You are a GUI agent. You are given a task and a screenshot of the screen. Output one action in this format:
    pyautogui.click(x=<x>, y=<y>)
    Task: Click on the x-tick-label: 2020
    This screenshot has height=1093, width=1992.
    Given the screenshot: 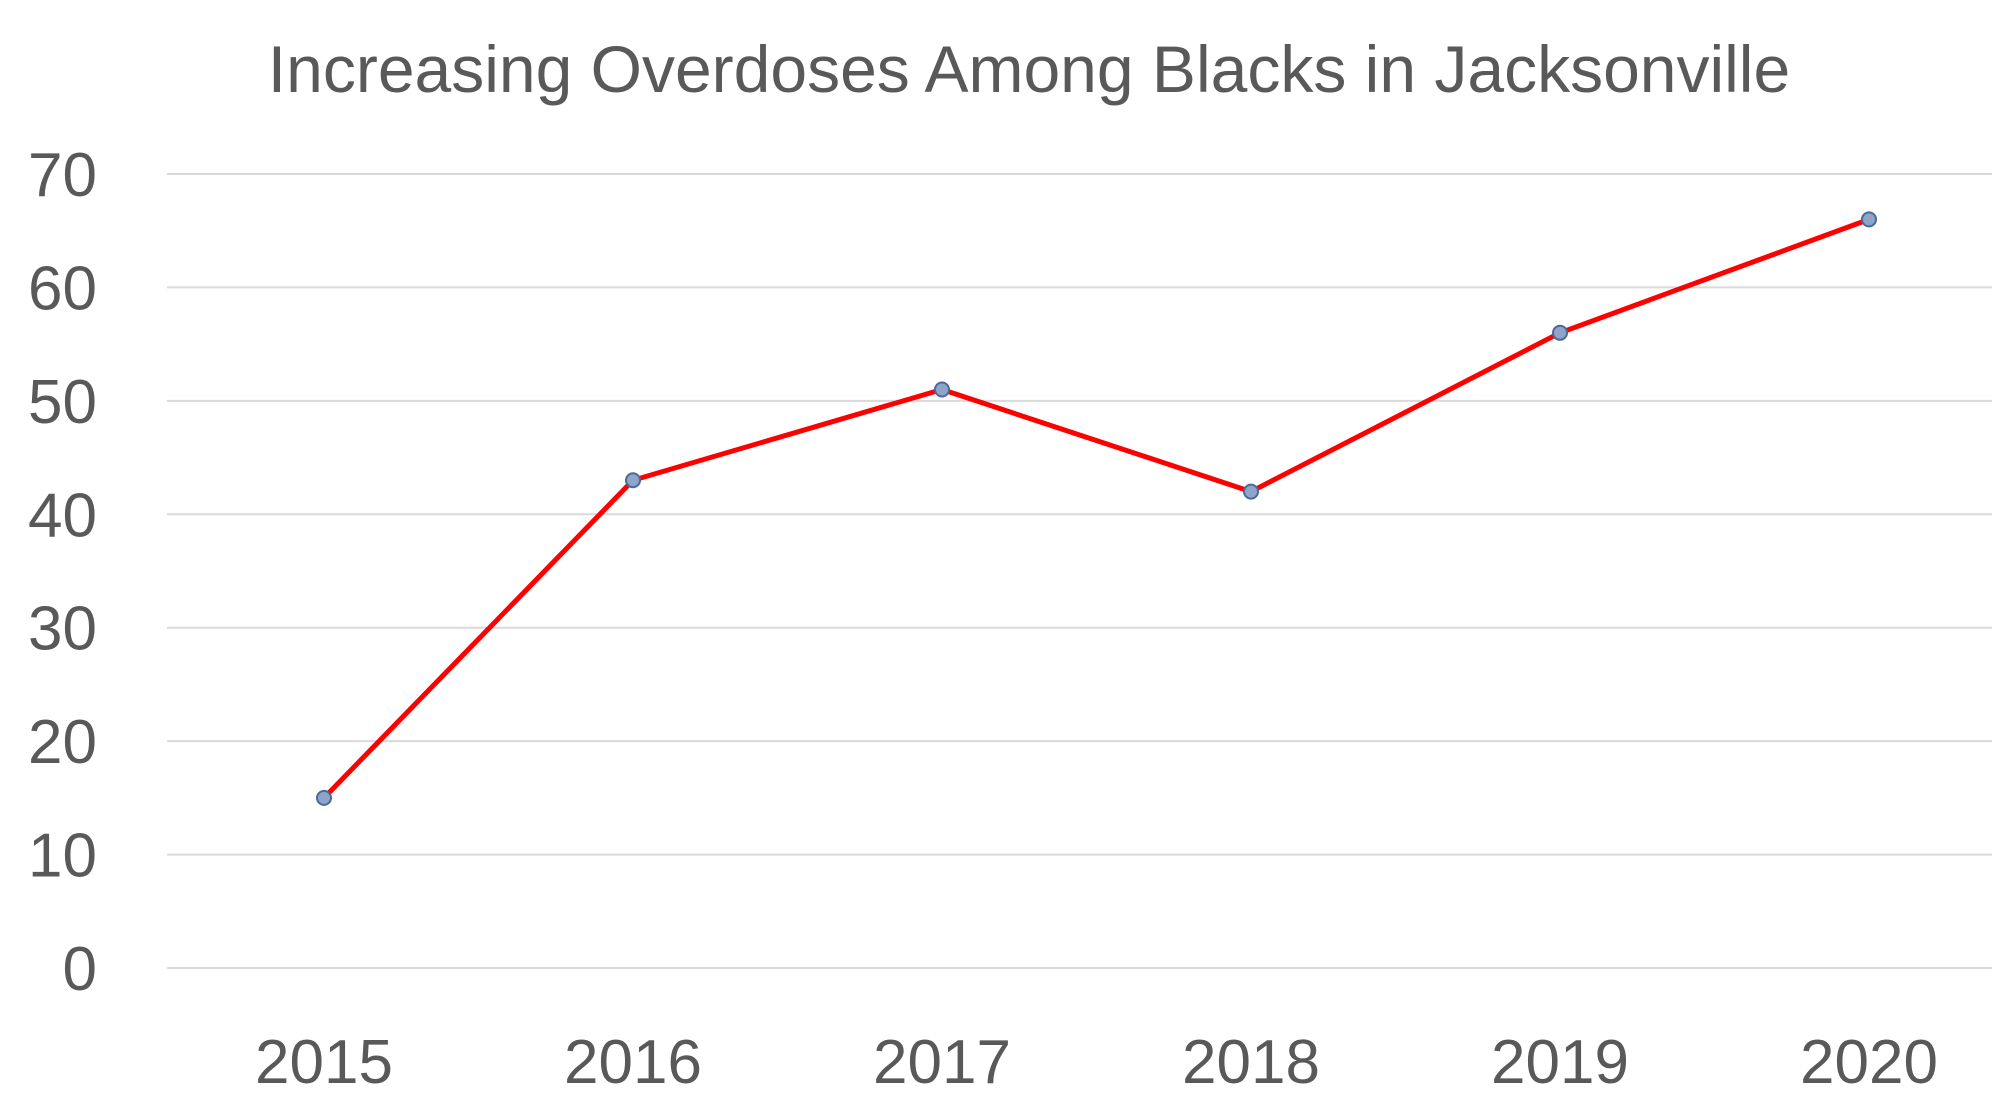 What is the action you would take?
    pyautogui.click(x=1869, y=1060)
    